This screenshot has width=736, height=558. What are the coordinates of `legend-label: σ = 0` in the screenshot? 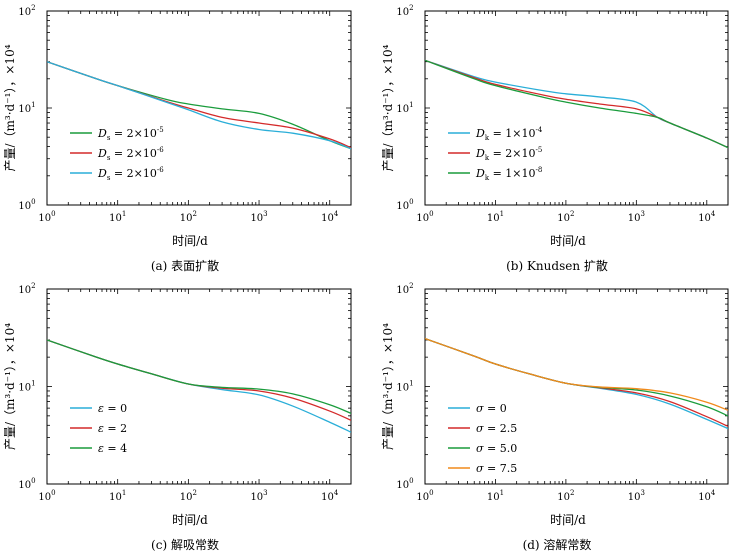 It's located at (491, 408).